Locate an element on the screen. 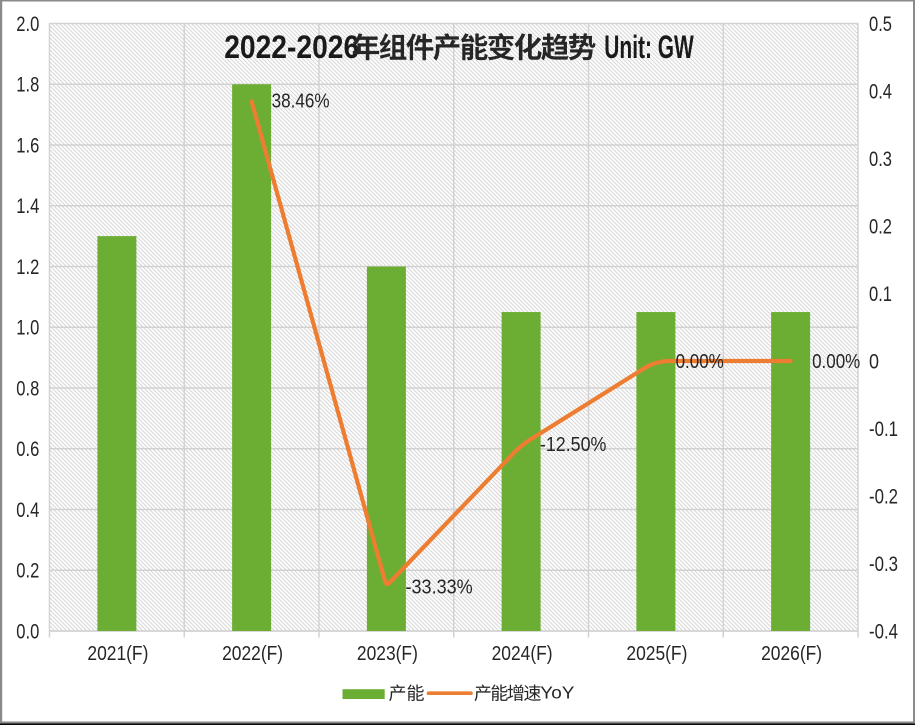  svg-text: 2.0 is located at coordinates (27, 24).